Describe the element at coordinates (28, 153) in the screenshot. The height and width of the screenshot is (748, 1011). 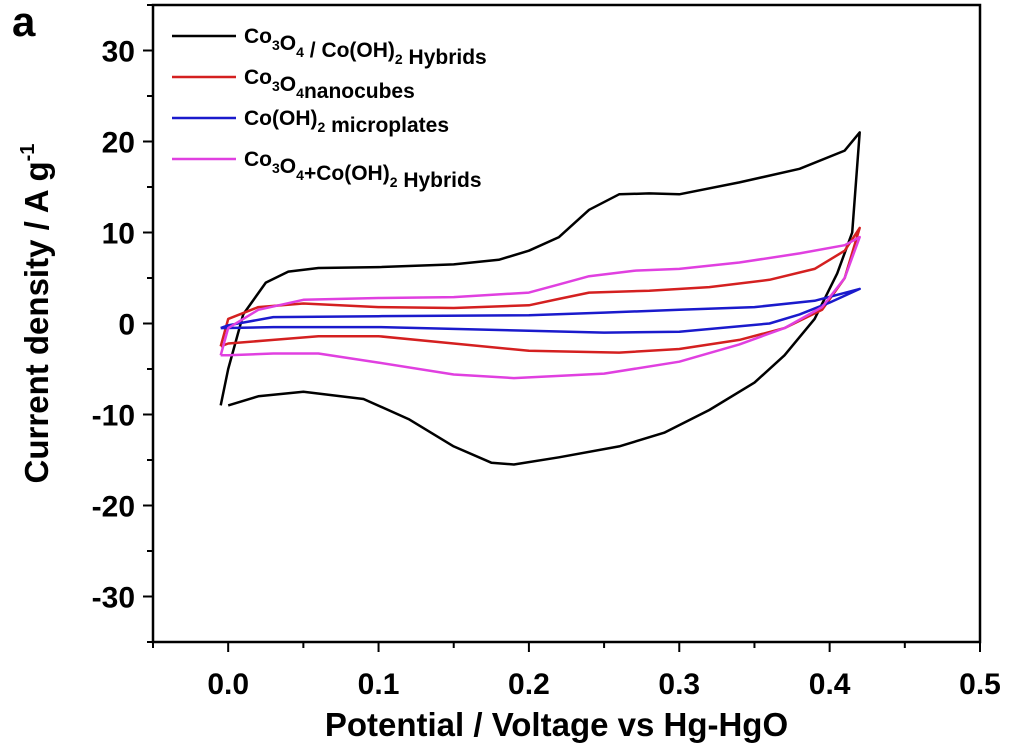
I see `y-axis-label-superscript: -1` at that location.